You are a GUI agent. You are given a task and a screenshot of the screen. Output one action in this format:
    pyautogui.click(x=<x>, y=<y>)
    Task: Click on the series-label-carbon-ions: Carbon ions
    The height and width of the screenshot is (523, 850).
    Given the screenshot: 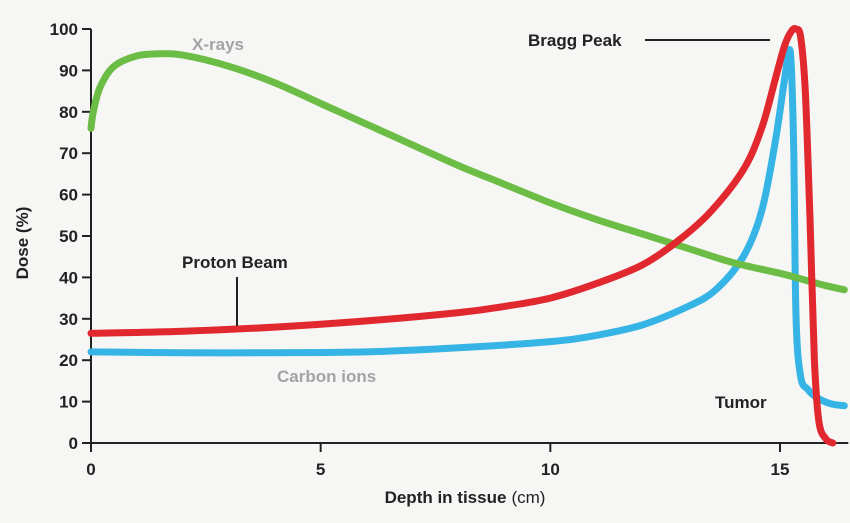 What is the action you would take?
    pyautogui.click(x=326, y=376)
    